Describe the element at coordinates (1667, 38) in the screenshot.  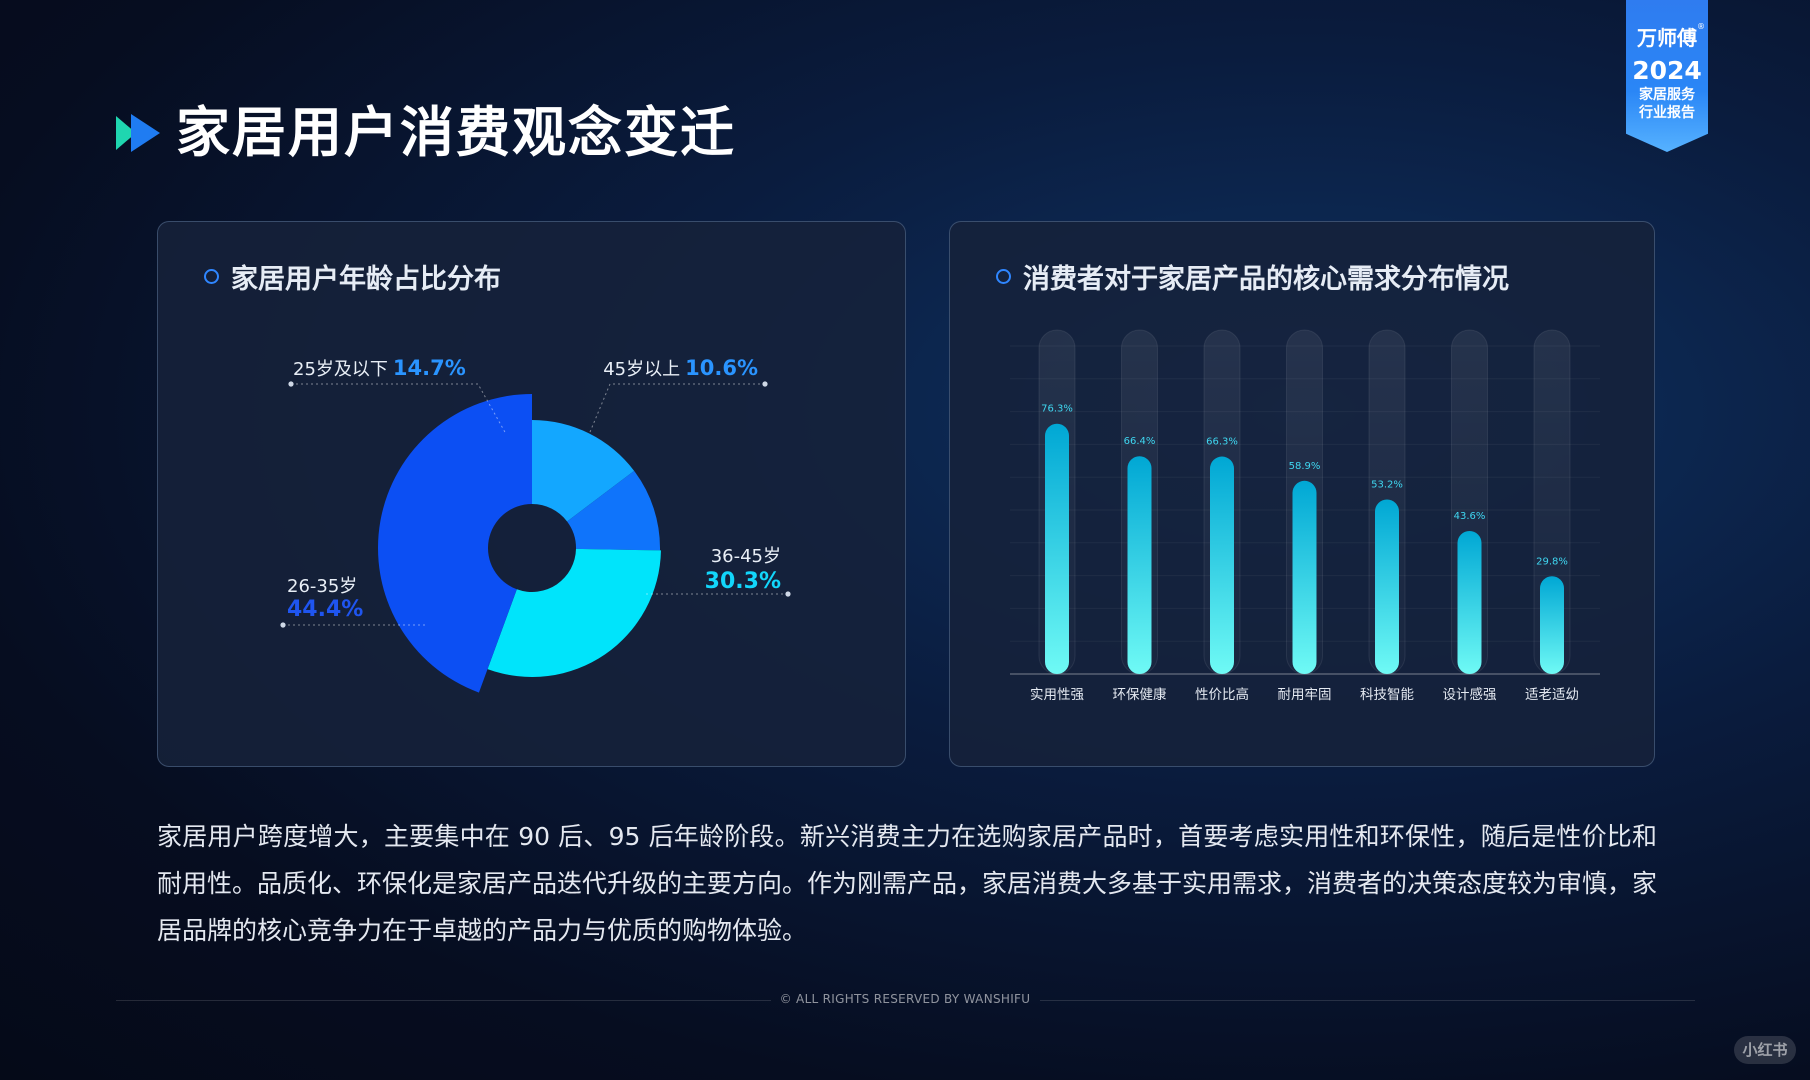
I see `brand-logo-text: 万师傅` at that location.